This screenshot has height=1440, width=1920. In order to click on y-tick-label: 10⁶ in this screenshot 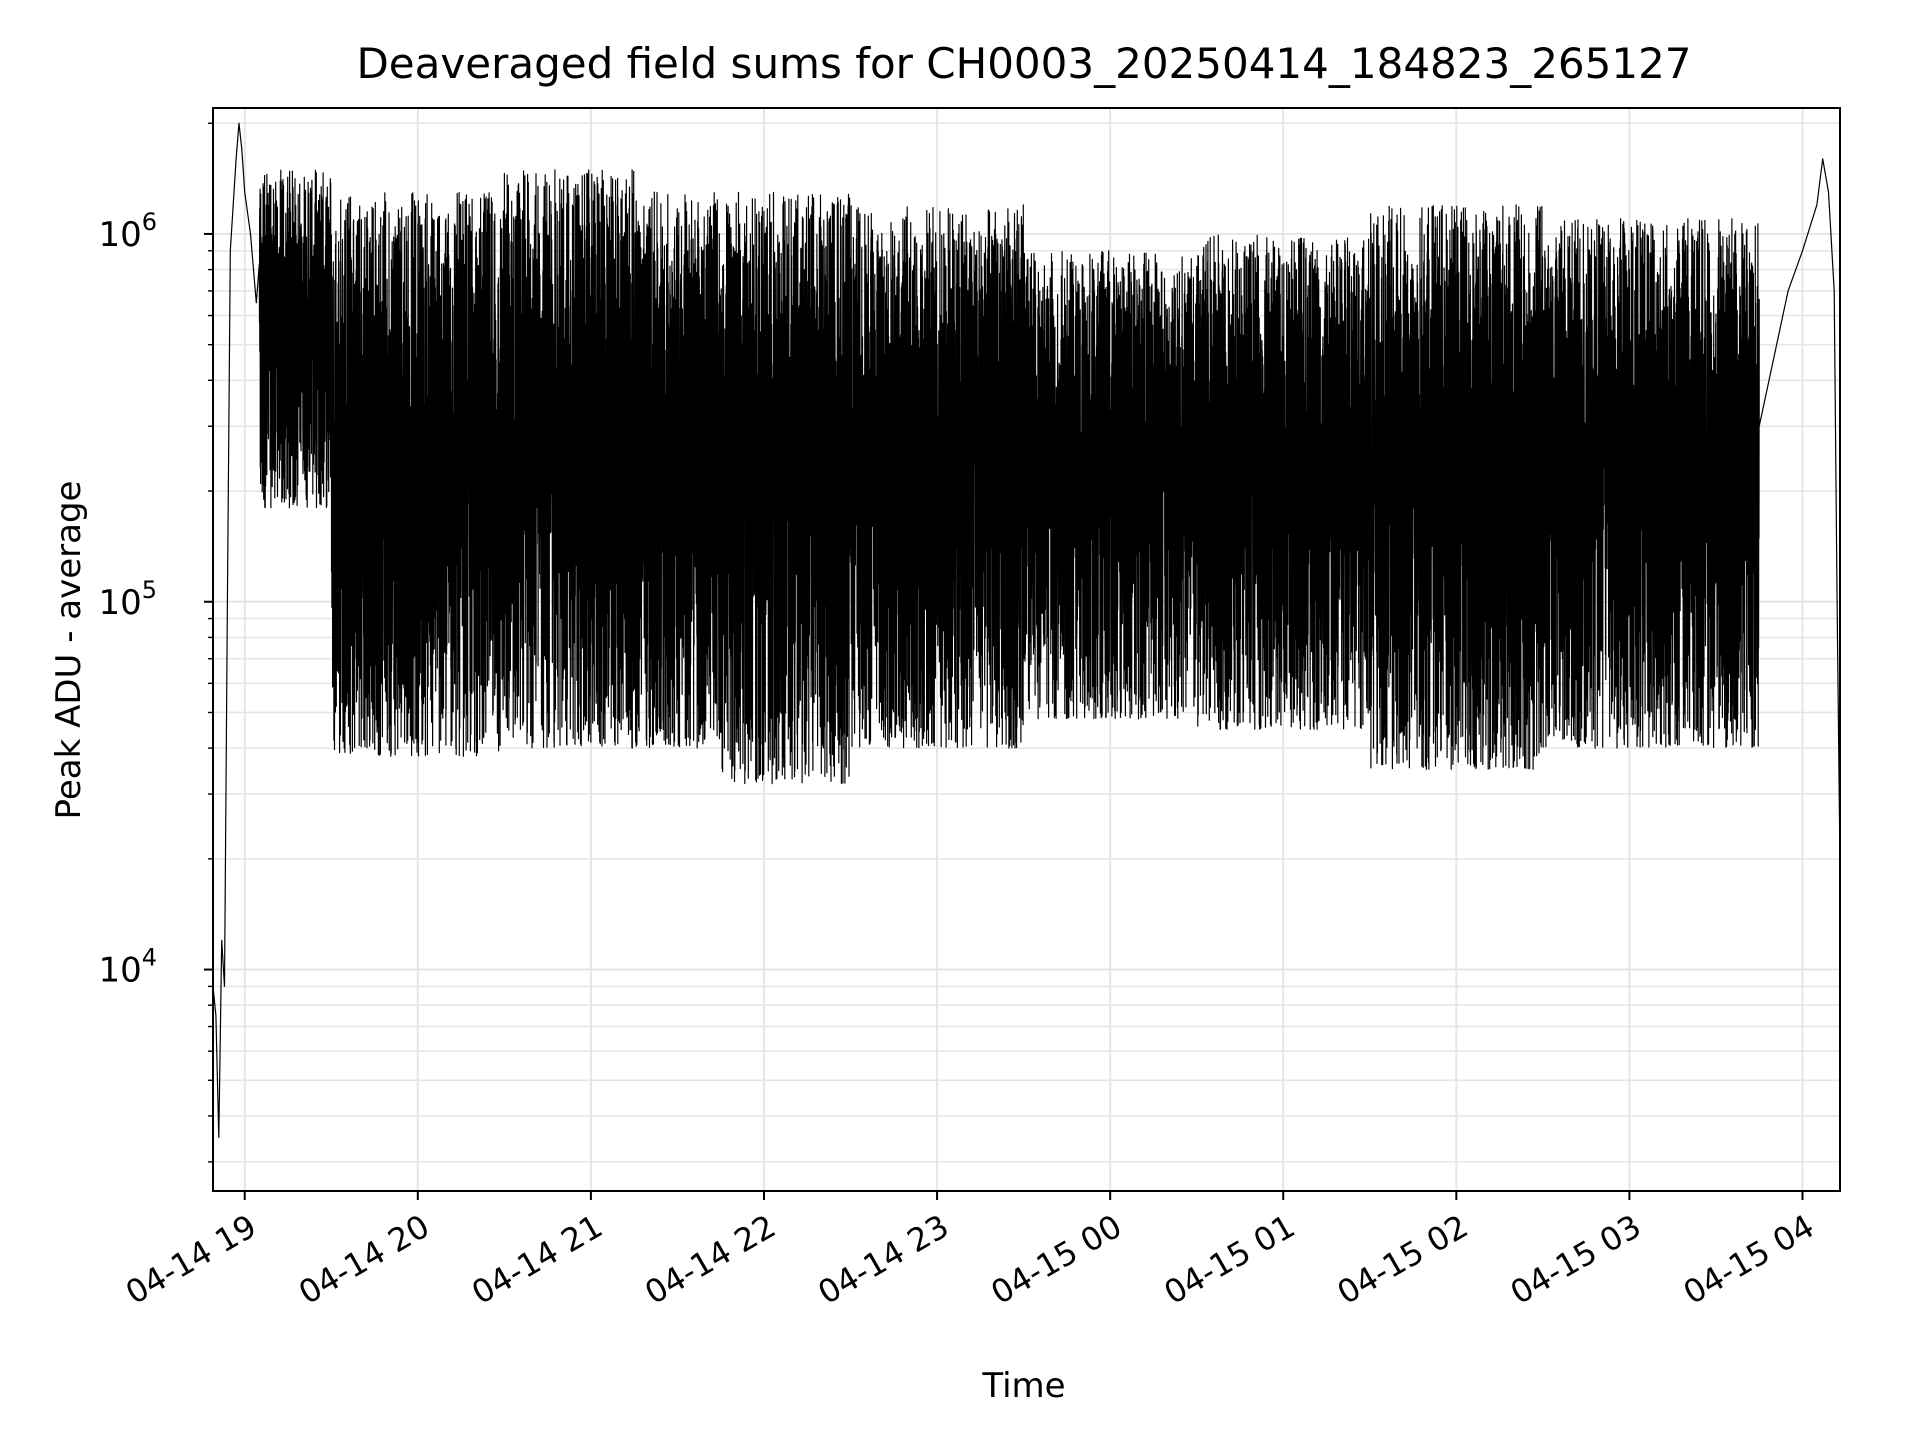, I will do `click(127, 231)`.